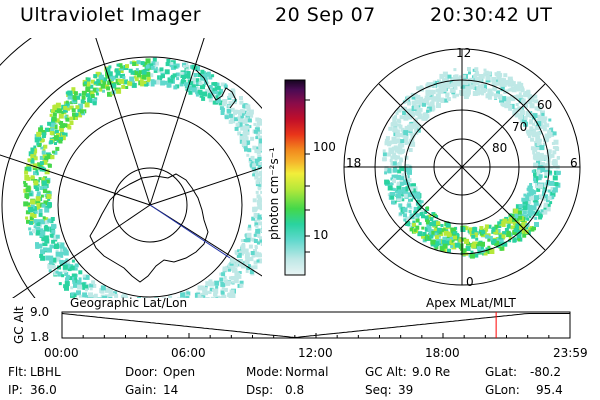 This screenshot has height=400, width=600. Describe the element at coordinates (500, 148) in the screenshot. I see `mlt-lat-80: 80` at that location.